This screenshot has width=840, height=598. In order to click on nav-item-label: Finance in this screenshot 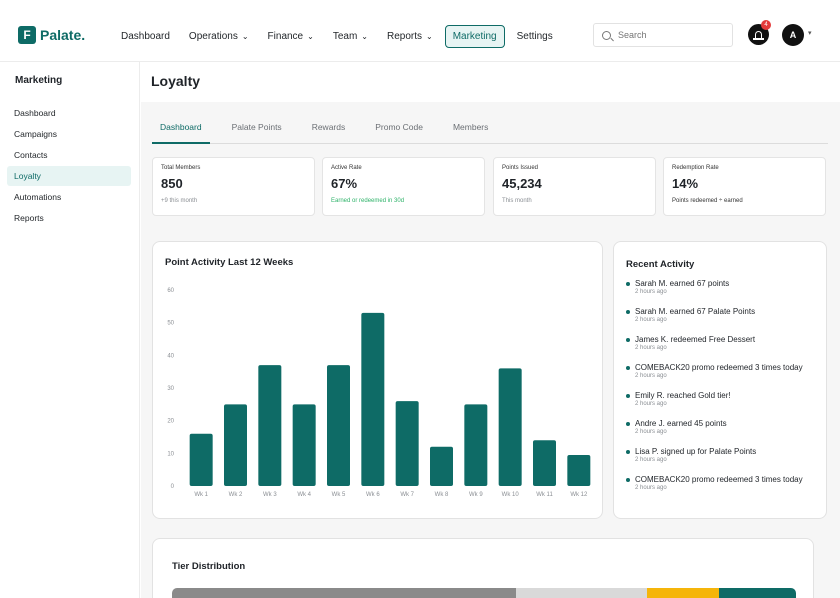, I will do `click(285, 36)`.